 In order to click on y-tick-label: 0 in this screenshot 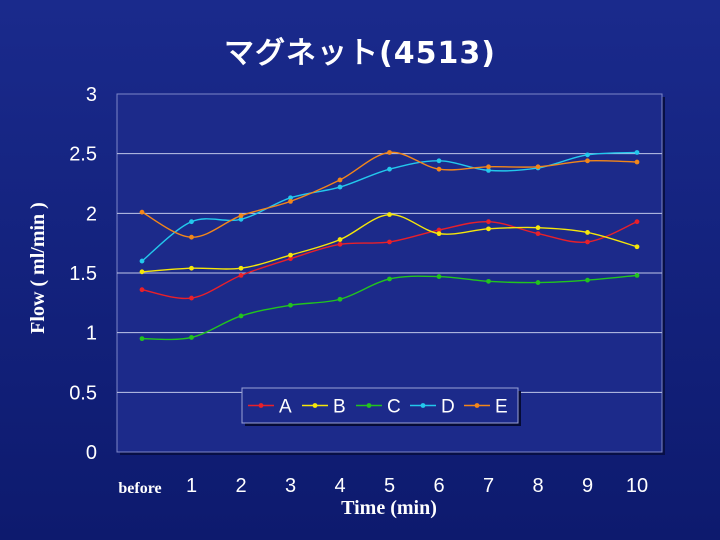, I will do `click(91, 453)`.